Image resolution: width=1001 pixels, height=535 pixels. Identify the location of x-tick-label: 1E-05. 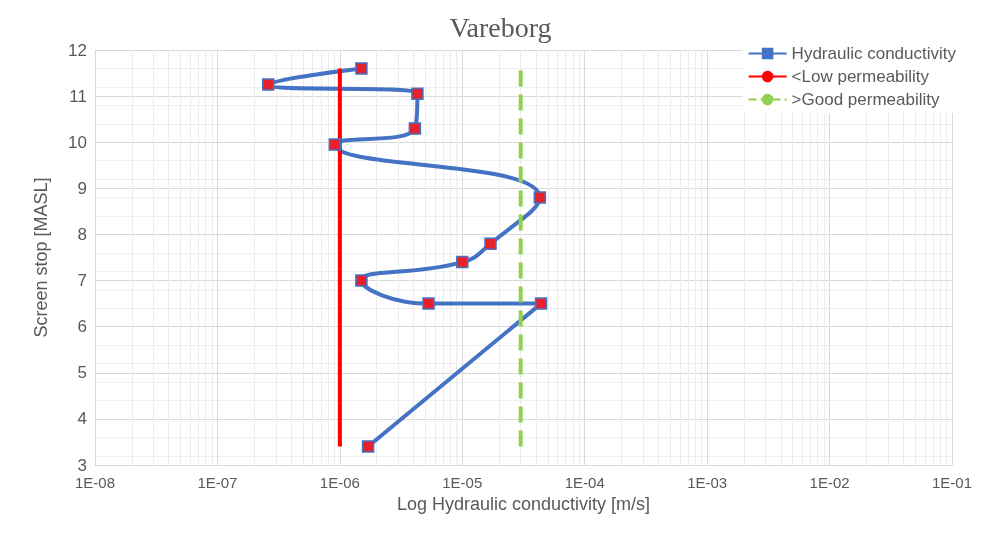
(462, 482).